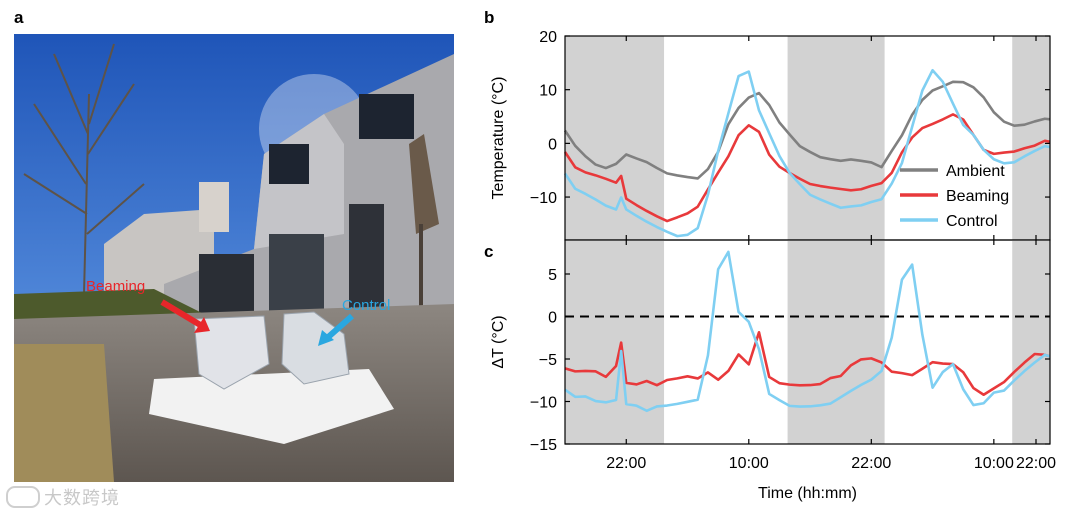 This screenshot has width=1080, height=517. I want to click on panel-letter-b: b, so click(489, 17).